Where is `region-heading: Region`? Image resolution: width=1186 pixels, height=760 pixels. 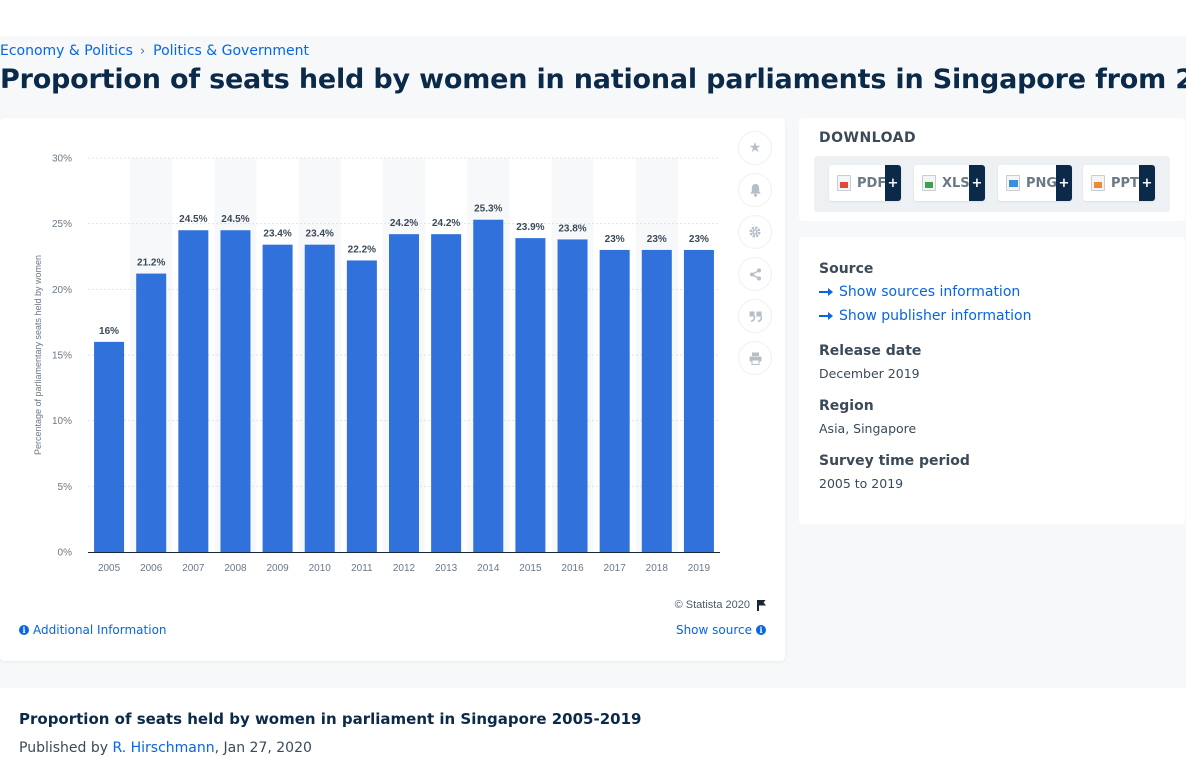 region-heading: Region is located at coordinates (846, 406).